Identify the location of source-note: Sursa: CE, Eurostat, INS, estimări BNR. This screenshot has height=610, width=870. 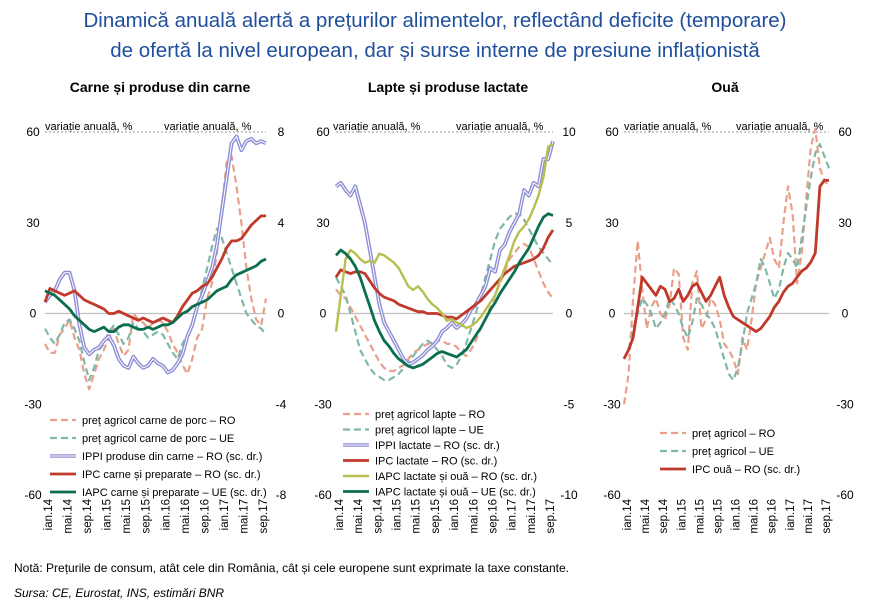
(119, 593).